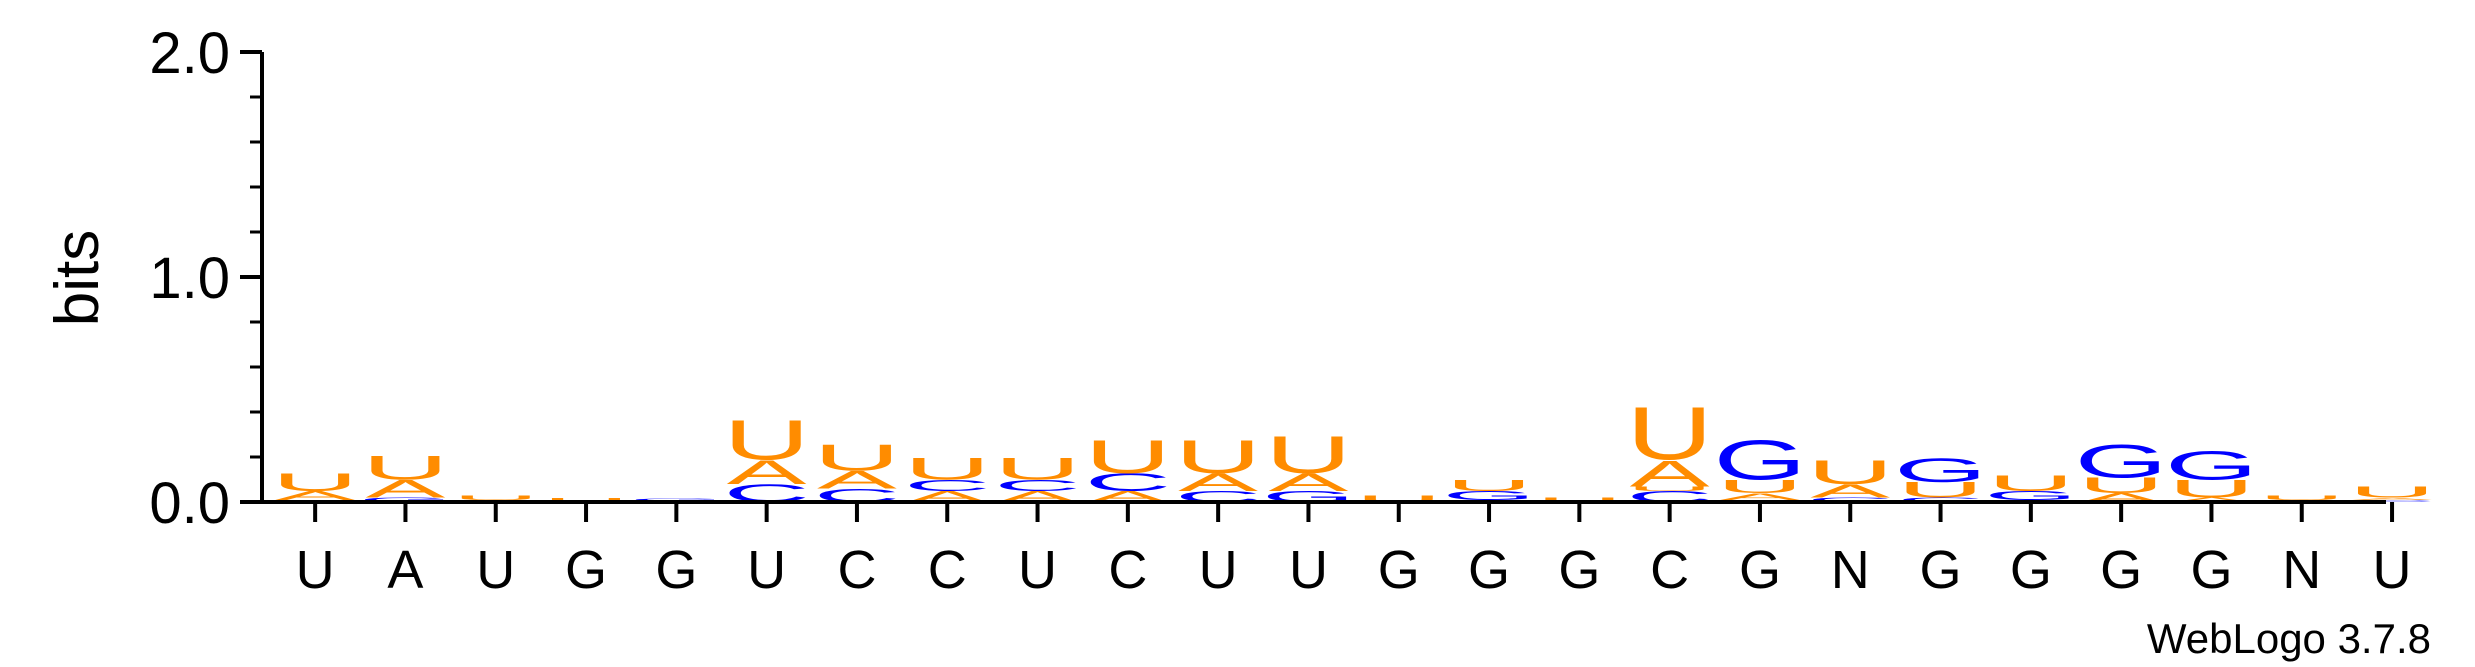 This screenshot has height=667, width=2475. I want to click on weblogo-credit: WebLogo 3.7.8, so click(2289, 638).